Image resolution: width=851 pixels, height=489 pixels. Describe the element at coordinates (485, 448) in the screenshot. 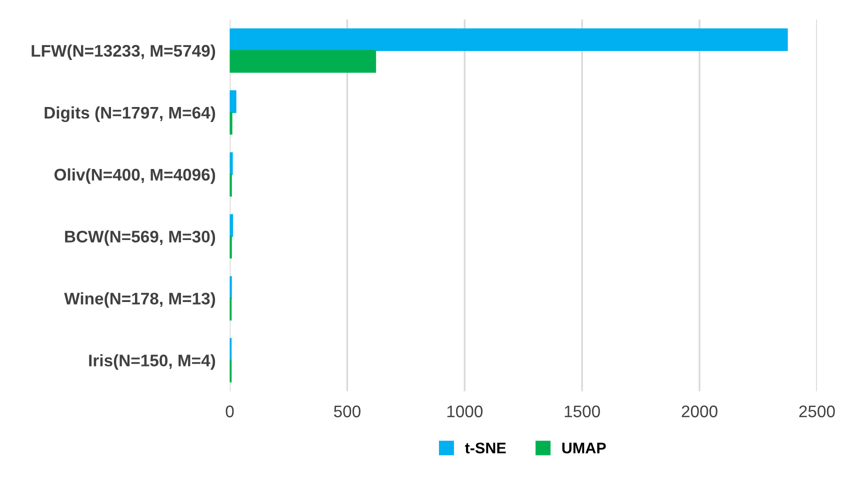

I see `legend-label: t-SNE` at that location.